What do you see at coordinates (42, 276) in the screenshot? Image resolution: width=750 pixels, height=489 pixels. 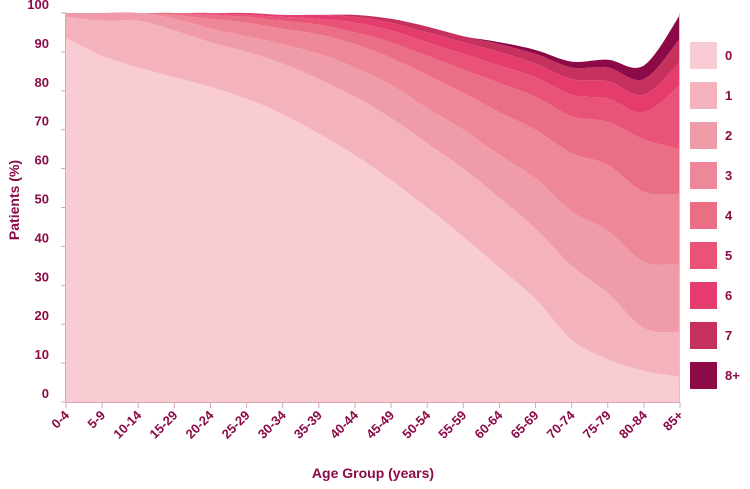 I see `y-tick-label: 30` at bounding box center [42, 276].